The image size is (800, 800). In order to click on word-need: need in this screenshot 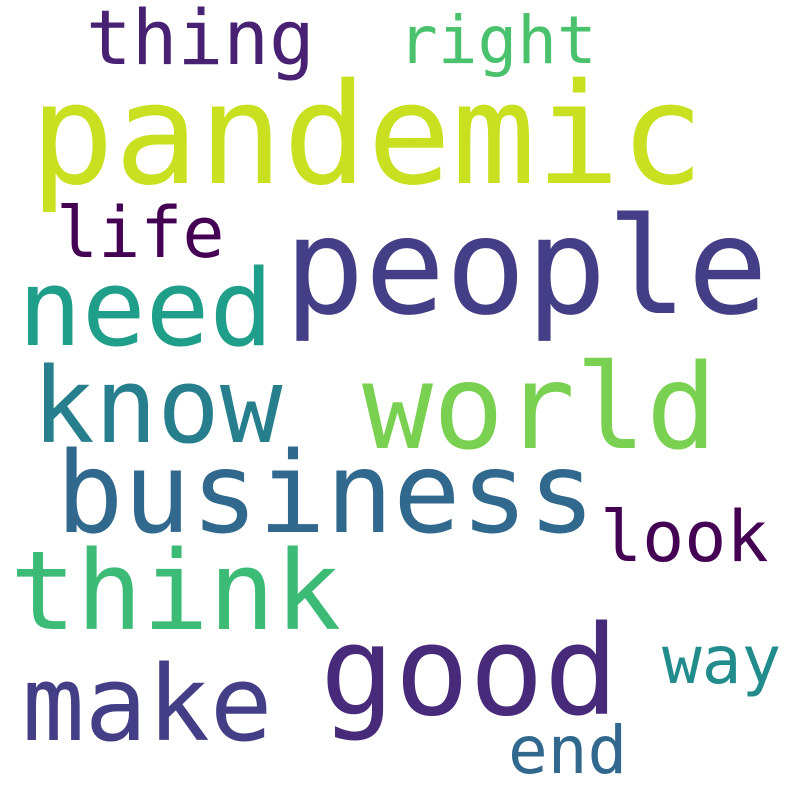, I will do `click(146, 308)`.